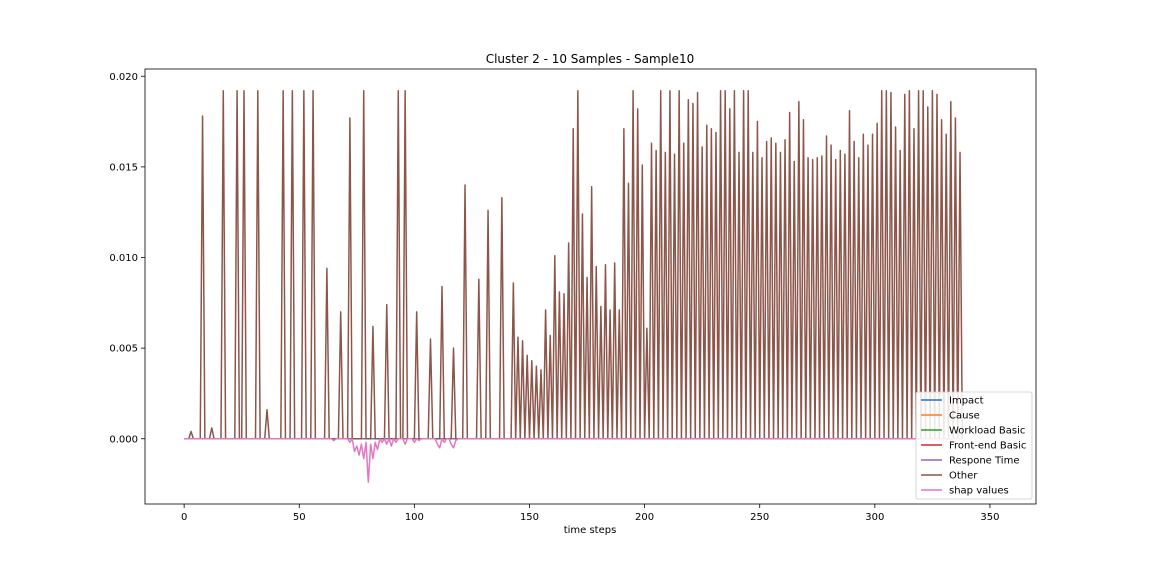  Describe the element at coordinates (987, 431) in the screenshot. I see `legend-label: Workload Basic` at that location.